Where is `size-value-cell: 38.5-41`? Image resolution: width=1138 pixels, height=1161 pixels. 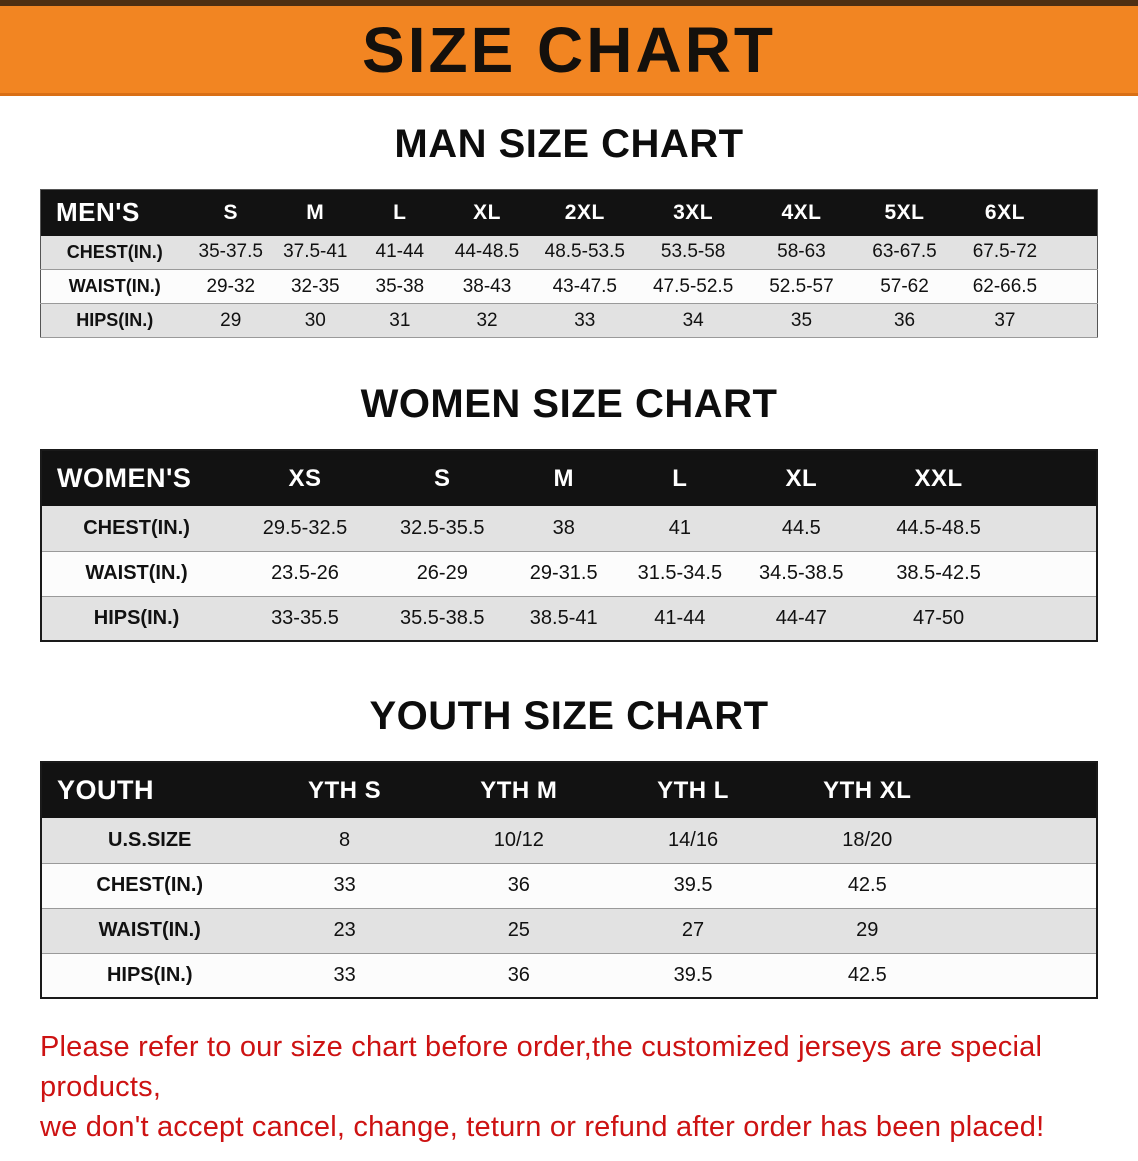
size-value-cell: 38.5-41 is located at coordinates (563, 617).